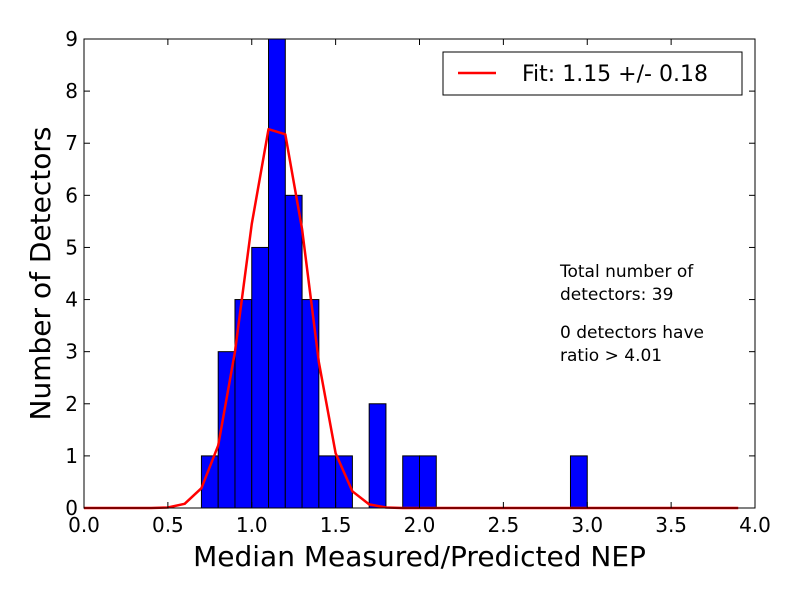 This screenshot has height=600, width=800. Describe the element at coordinates (84, 525) in the screenshot. I see `x-tick-label: 0.0` at that location.